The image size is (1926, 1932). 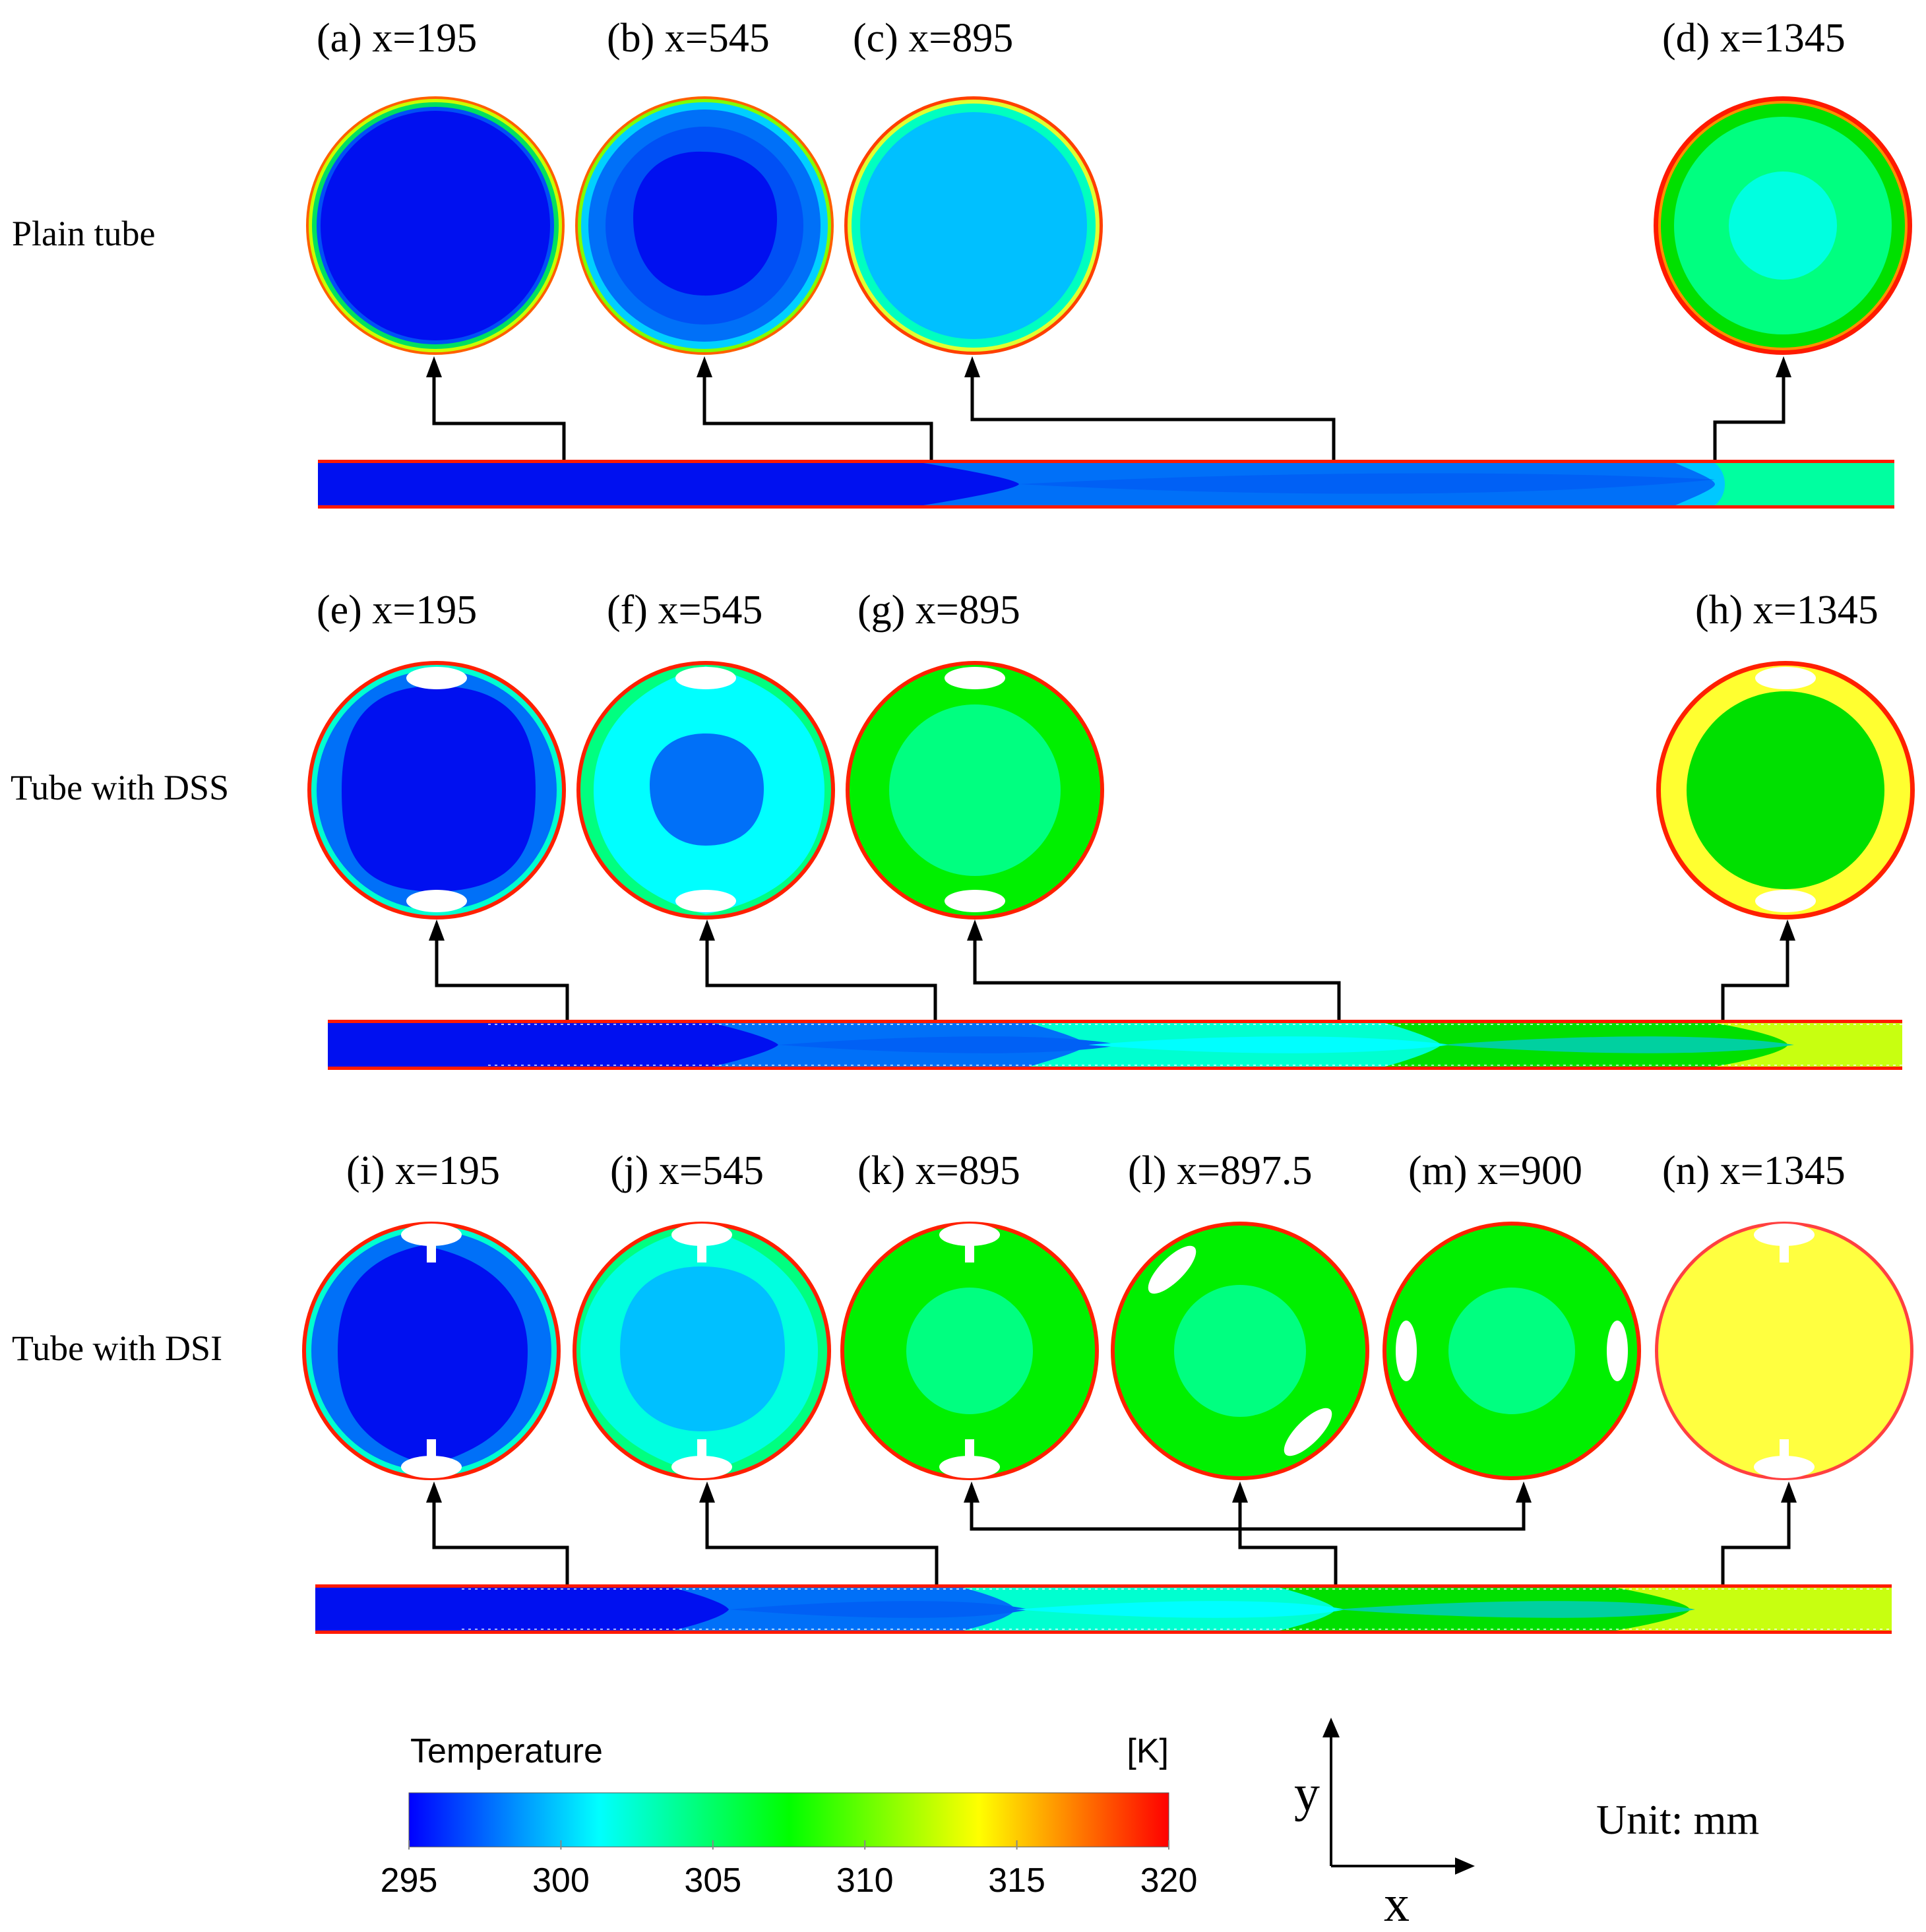 I want to click on caption-k: (k) x=895, so click(x=939, y=1170).